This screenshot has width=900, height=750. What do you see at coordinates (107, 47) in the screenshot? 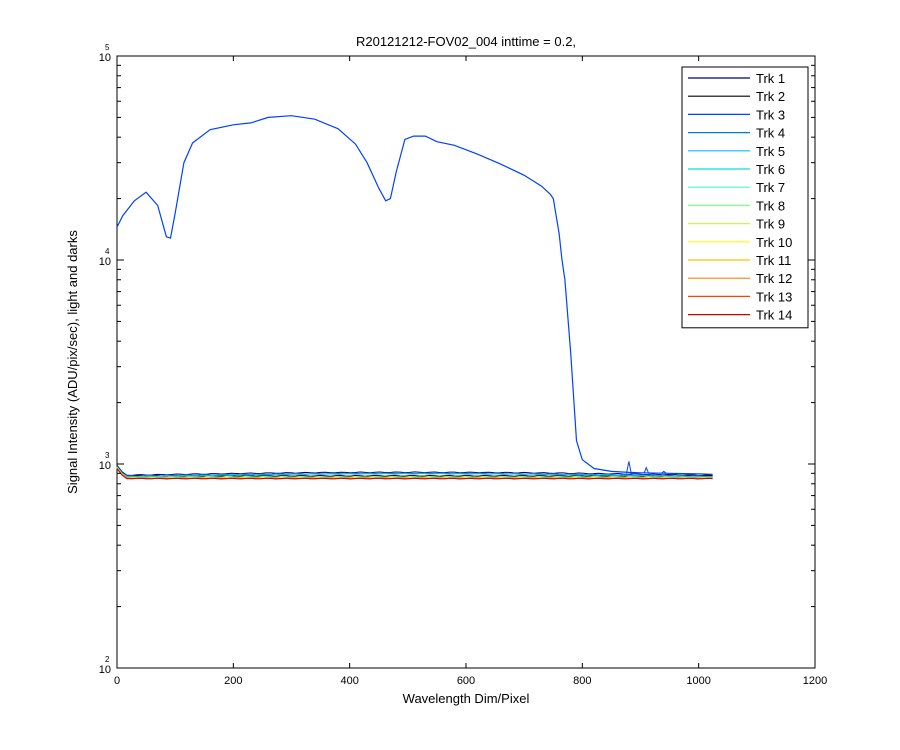
I see `y-tick-exponent: 5` at bounding box center [107, 47].